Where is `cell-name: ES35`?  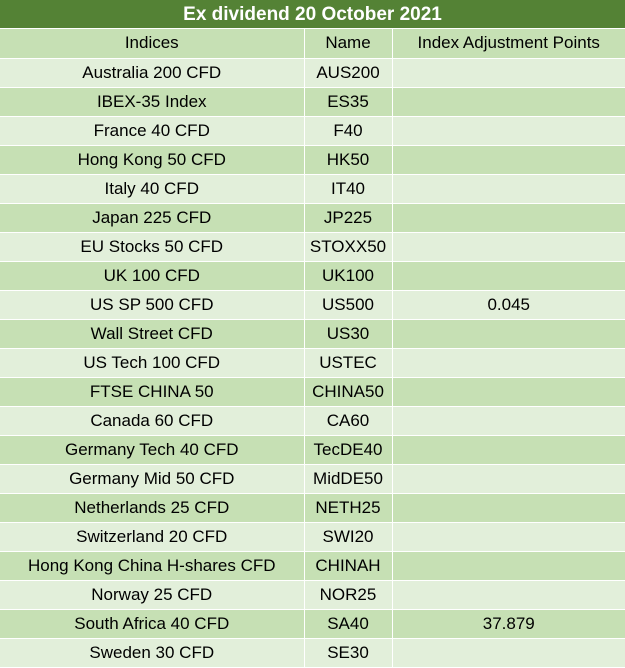 cell-name: ES35 is located at coordinates (348, 102).